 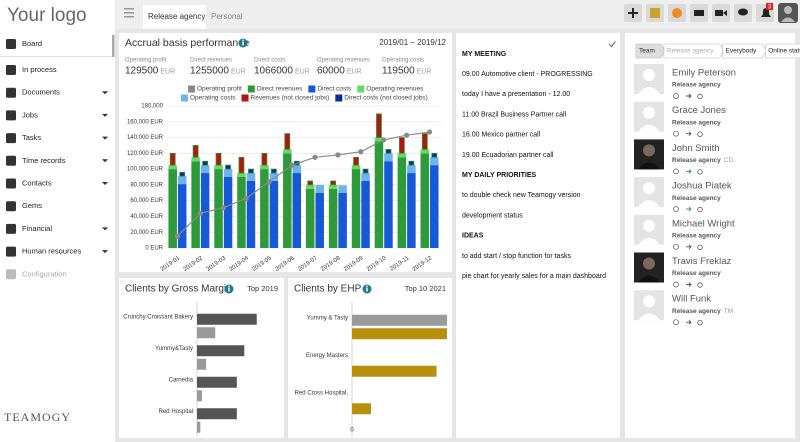 I want to click on tab-active, so click(x=174, y=17).